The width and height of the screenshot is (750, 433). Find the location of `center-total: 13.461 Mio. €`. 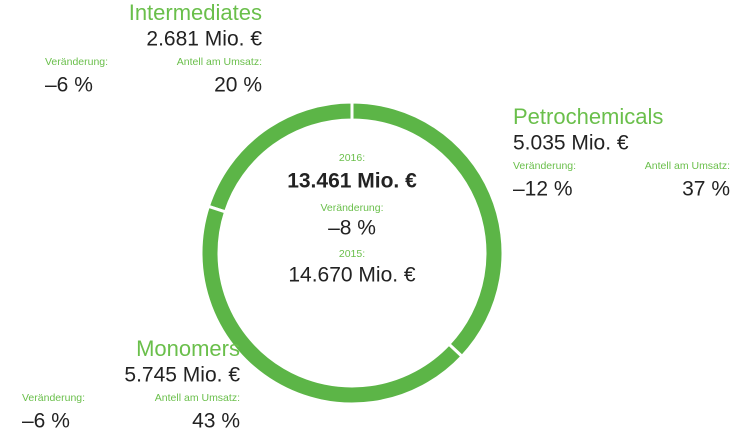

center-total: 13.461 Mio. € is located at coordinates (352, 181).